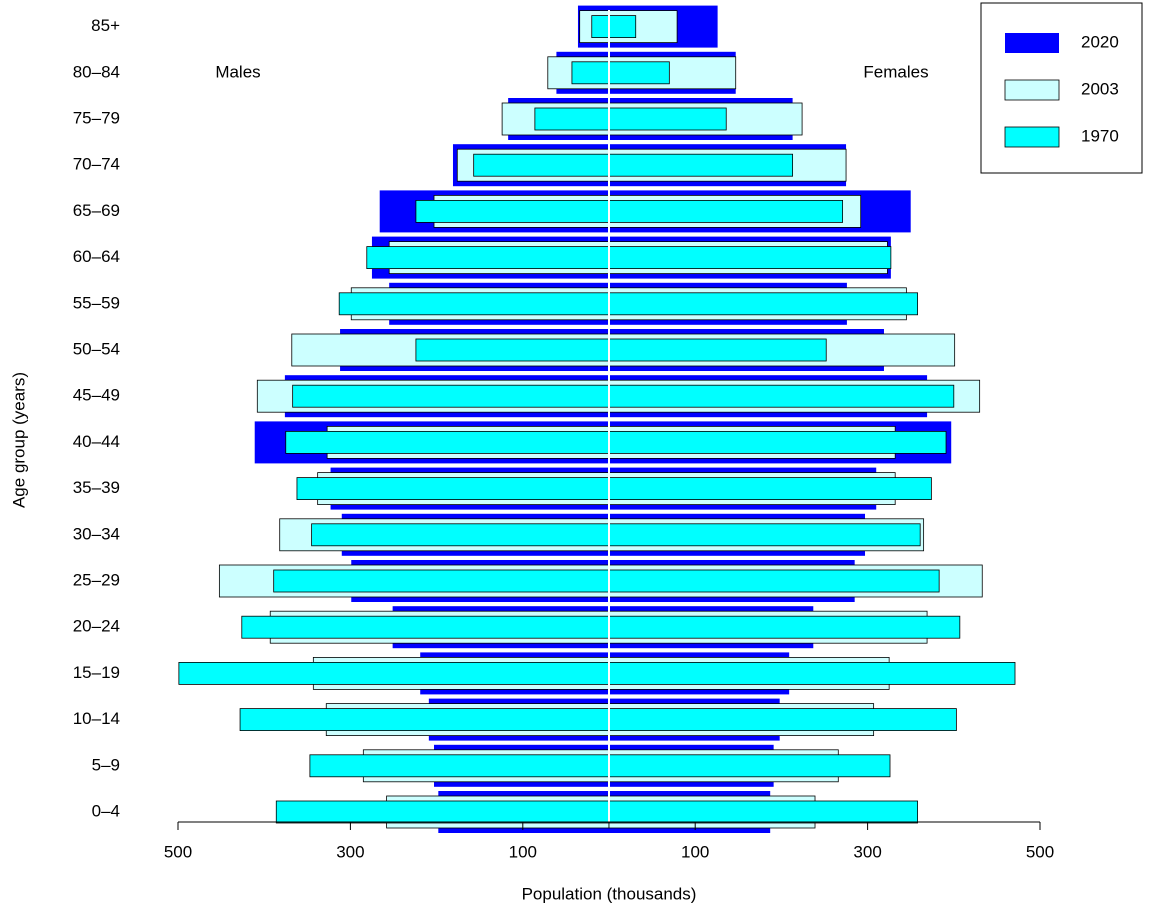  What do you see at coordinates (96, 441) in the screenshot?
I see `y-tick-label: 40–44` at bounding box center [96, 441].